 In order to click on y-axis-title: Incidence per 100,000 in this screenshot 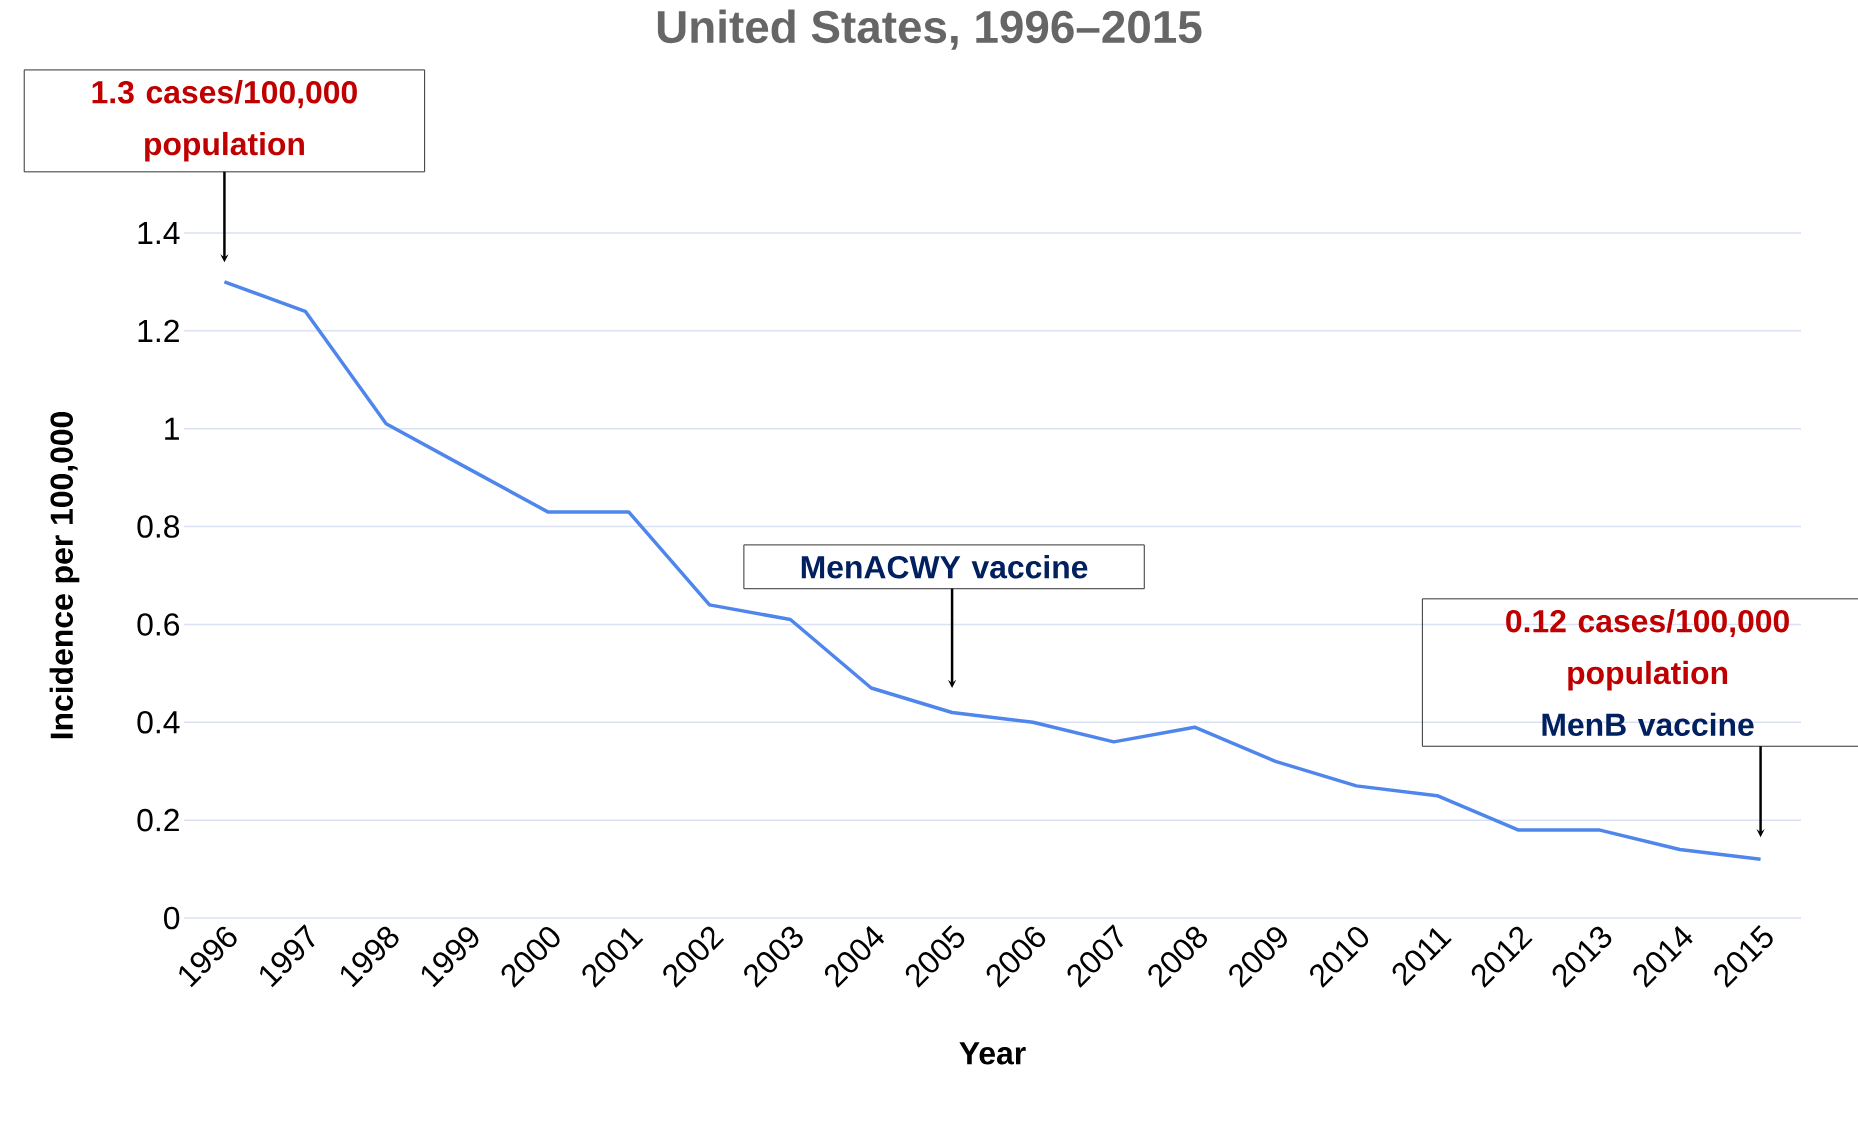, I will do `click(64, 575)`.